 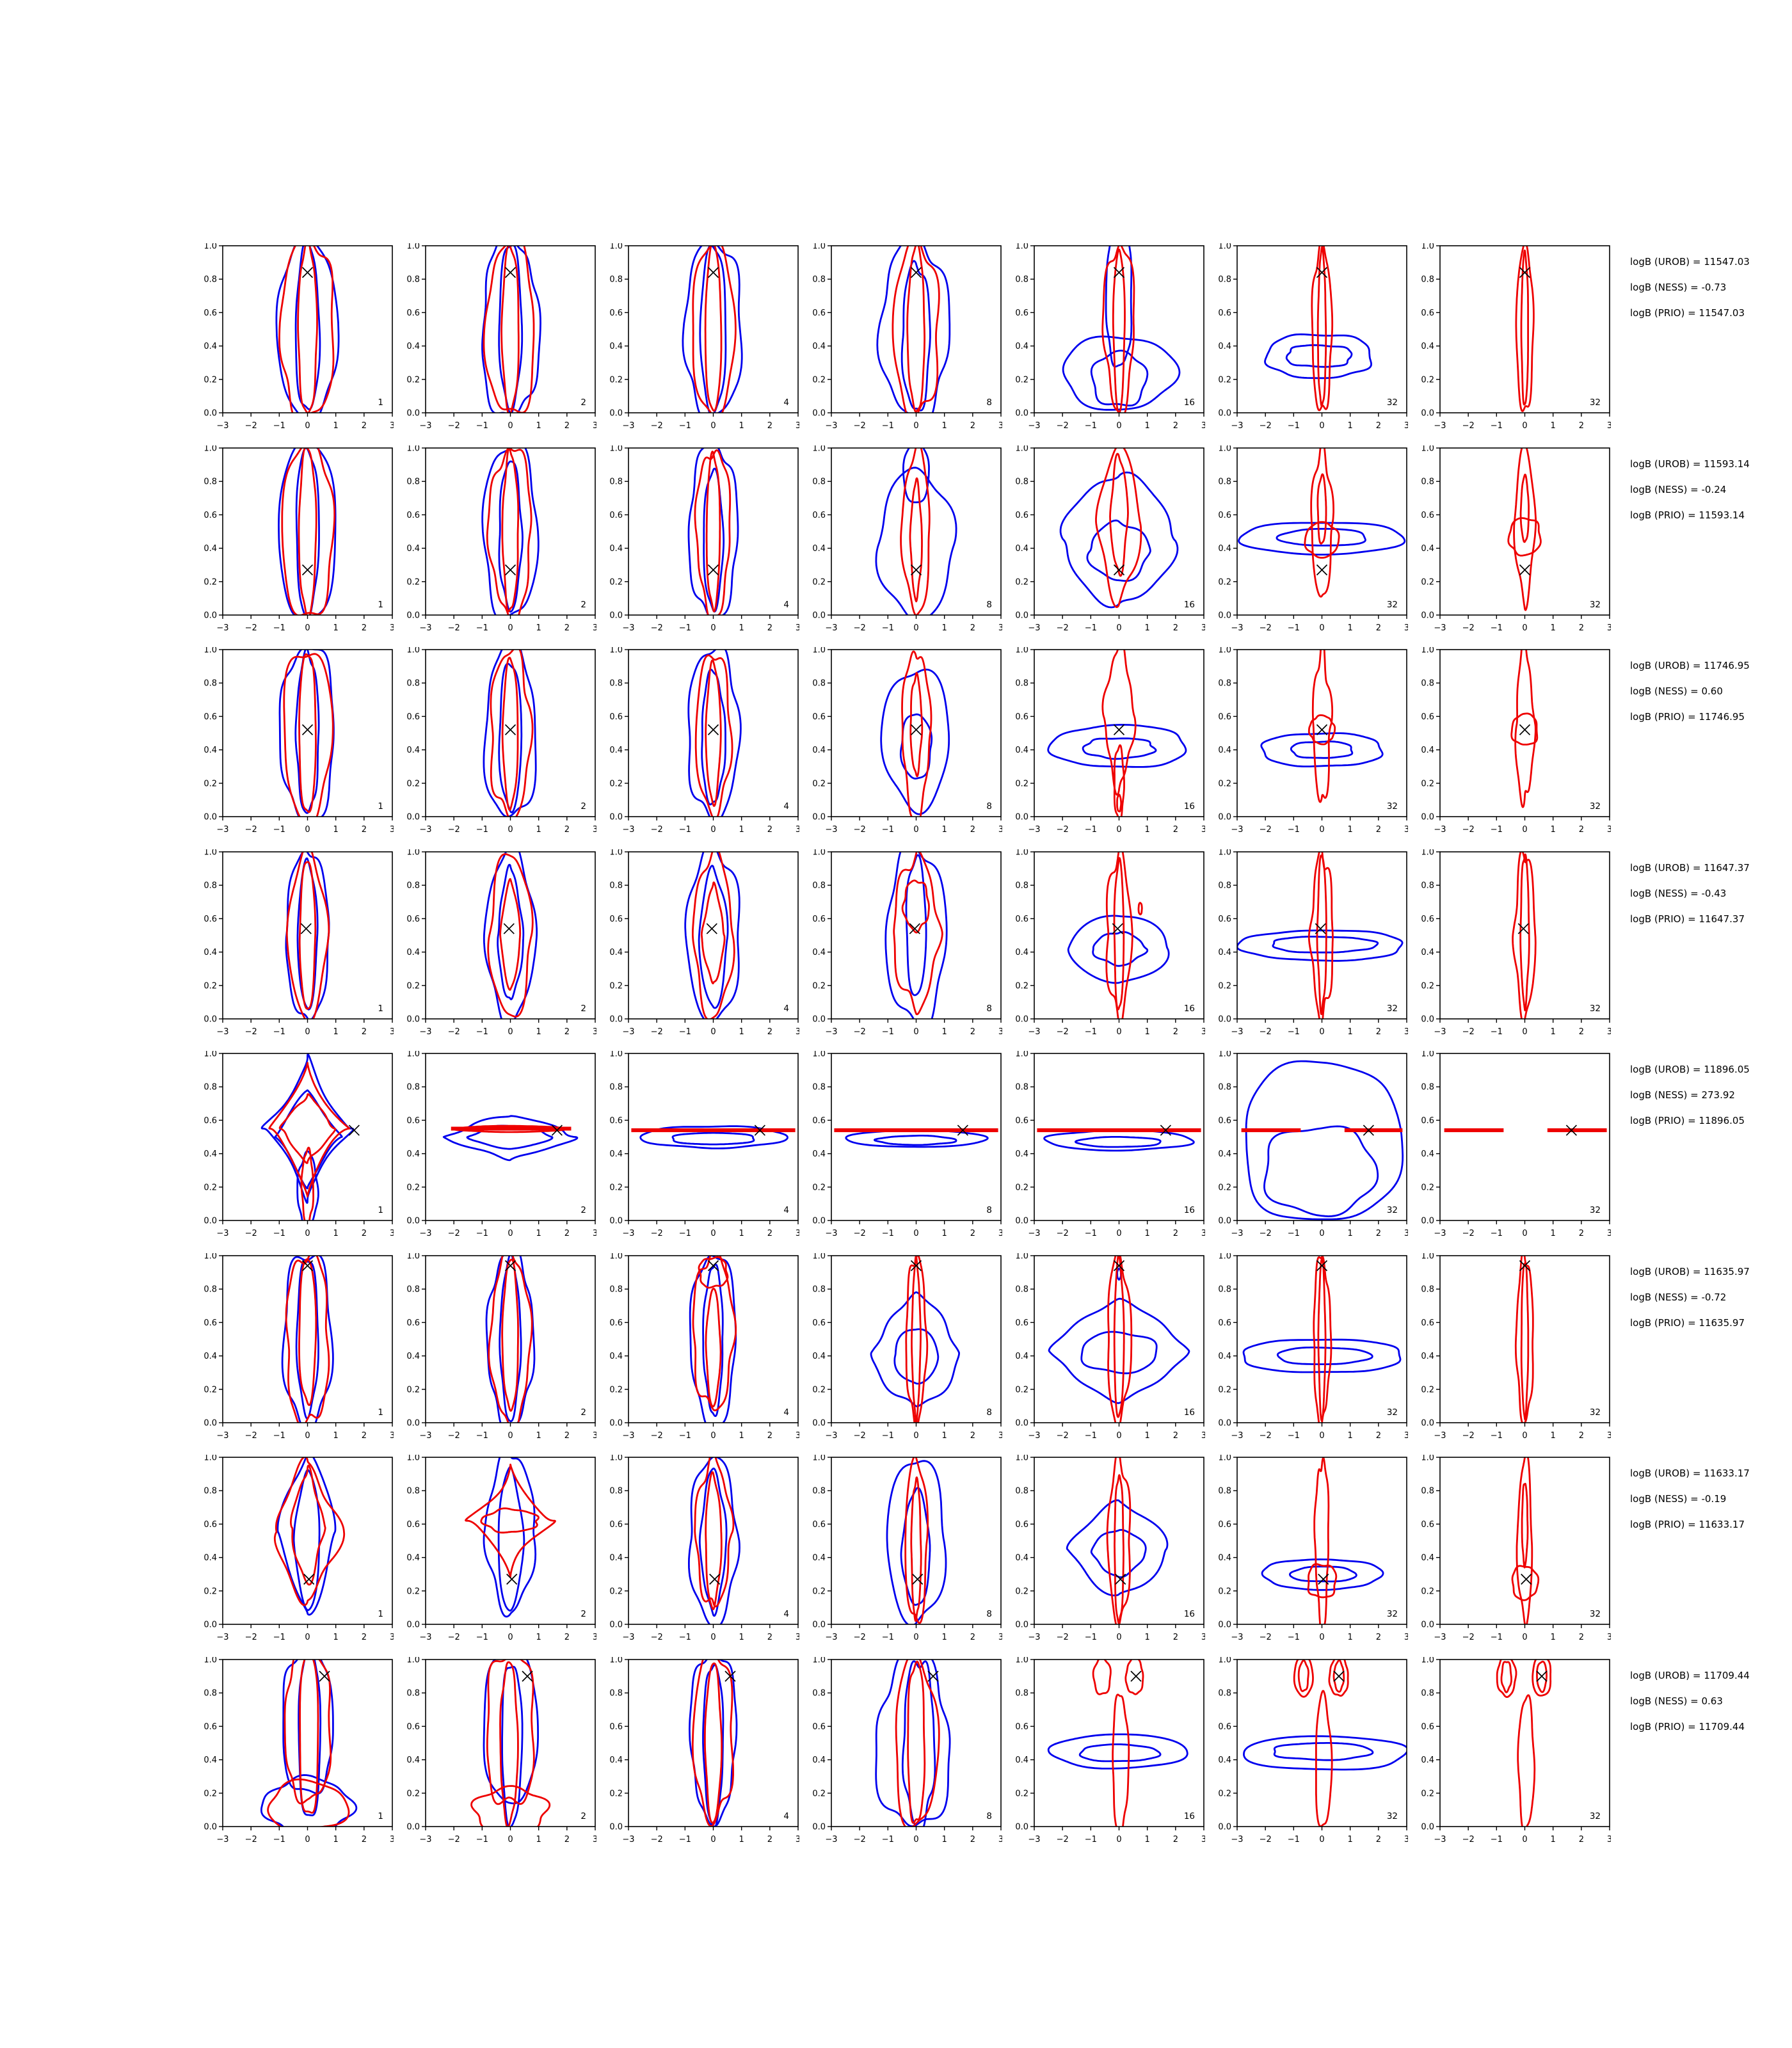 What do you see at coordinates (1516, 1144) in the screenshot?
I see `contour-panel-r5c7: −3 −2 −1 0 1 2 3 0.0 0.2 0.4 0.6 0.8 1.0 32` at bounding box center [1516, 1144].